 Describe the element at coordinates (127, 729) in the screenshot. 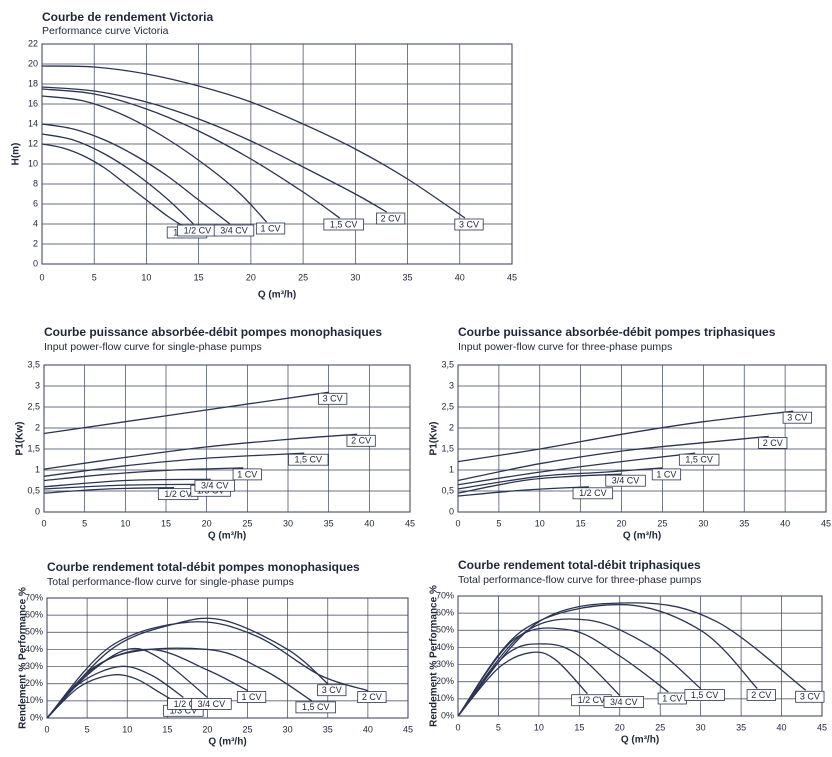

I see `x-tick-label: 10` at that location.